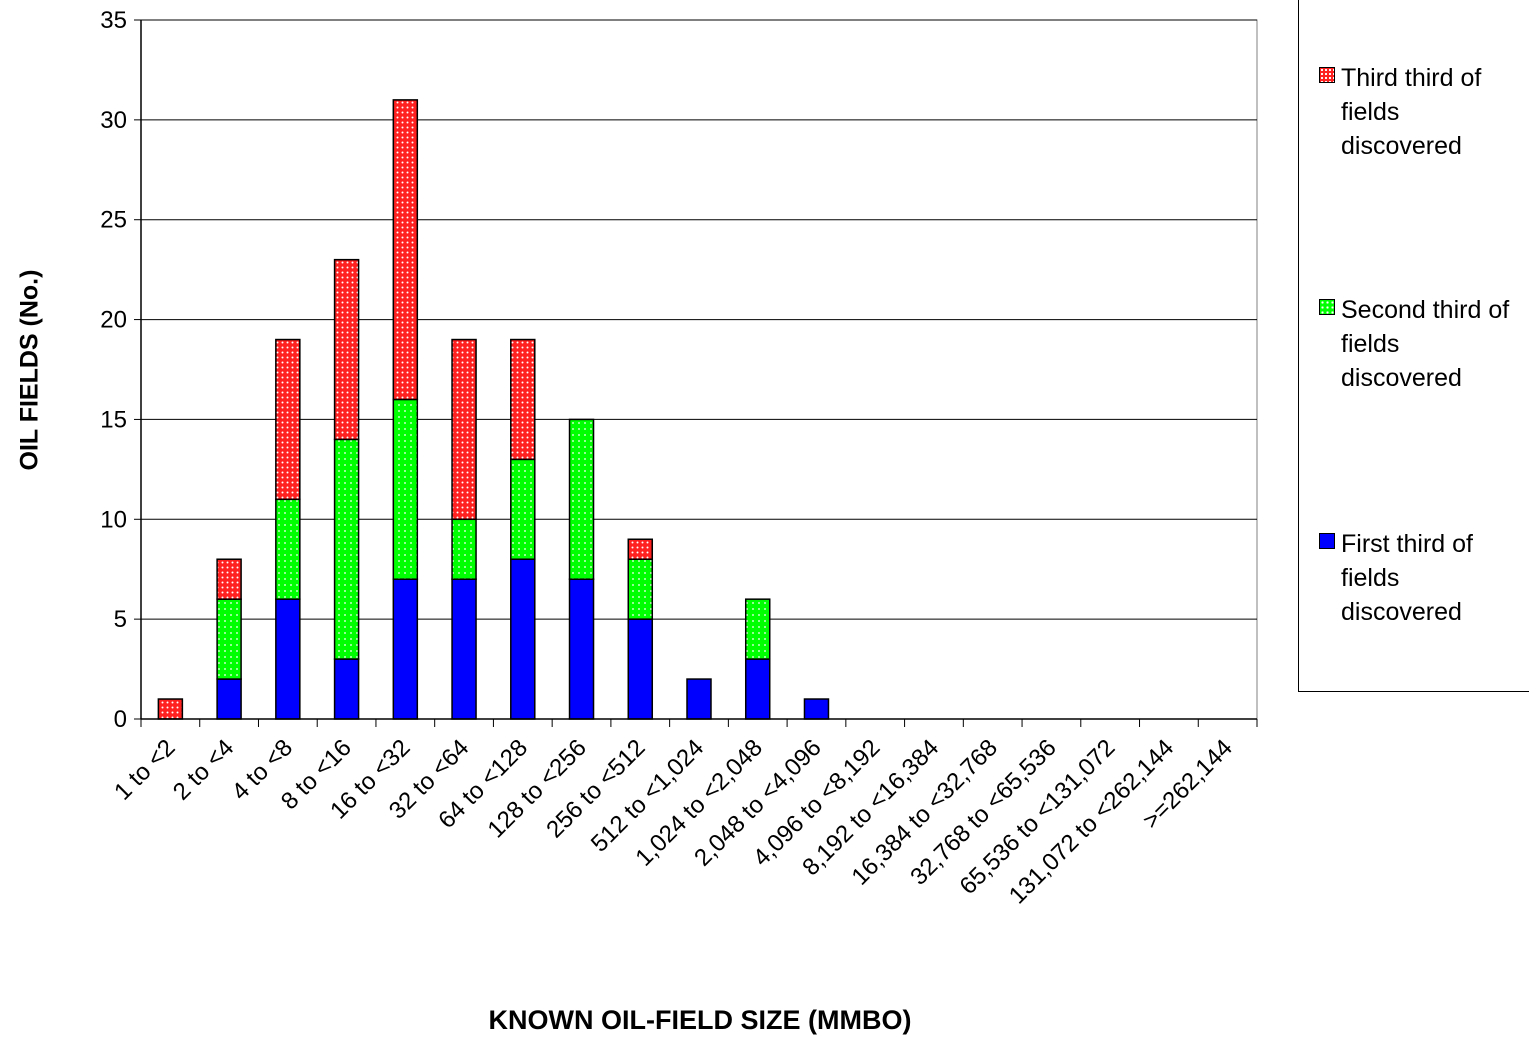  I want to click on legend-item-second: Second third of fields discovered, so click(1424, 344).